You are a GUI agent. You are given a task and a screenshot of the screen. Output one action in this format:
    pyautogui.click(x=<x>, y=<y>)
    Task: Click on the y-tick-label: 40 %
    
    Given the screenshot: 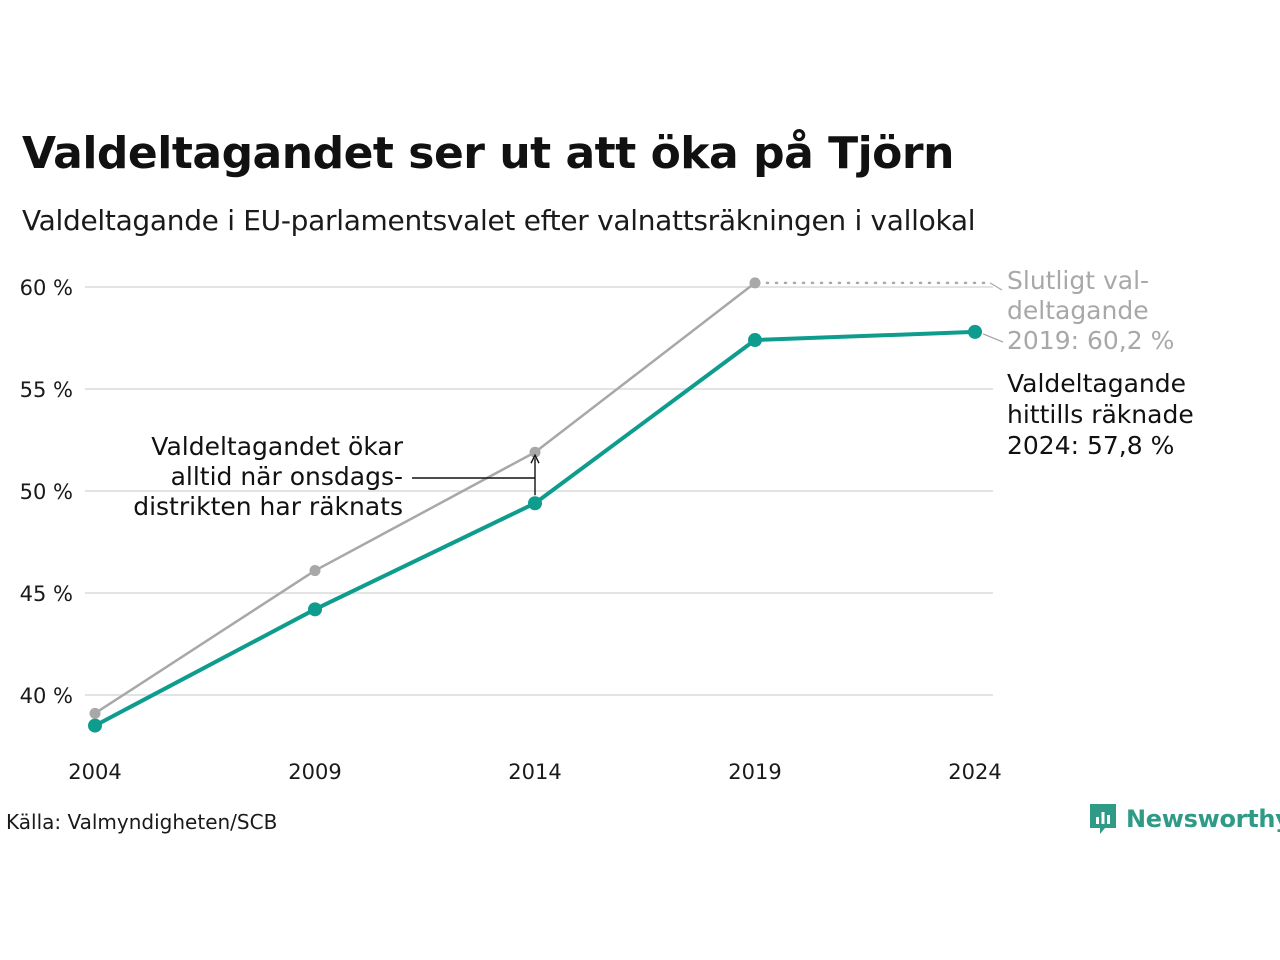 What is the action you would take?
    pyautogui.click(x=46, y=696)
    